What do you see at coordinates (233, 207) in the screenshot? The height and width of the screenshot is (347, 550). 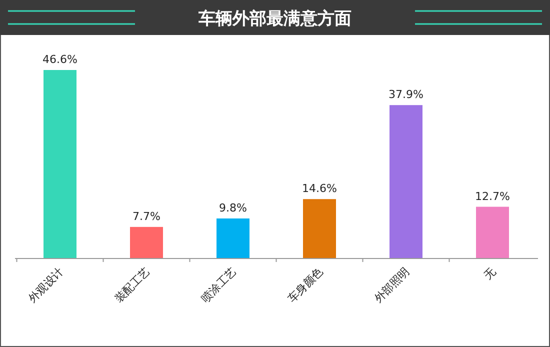 I see `data-label: 9.8%` at bounding box center [233, 207].